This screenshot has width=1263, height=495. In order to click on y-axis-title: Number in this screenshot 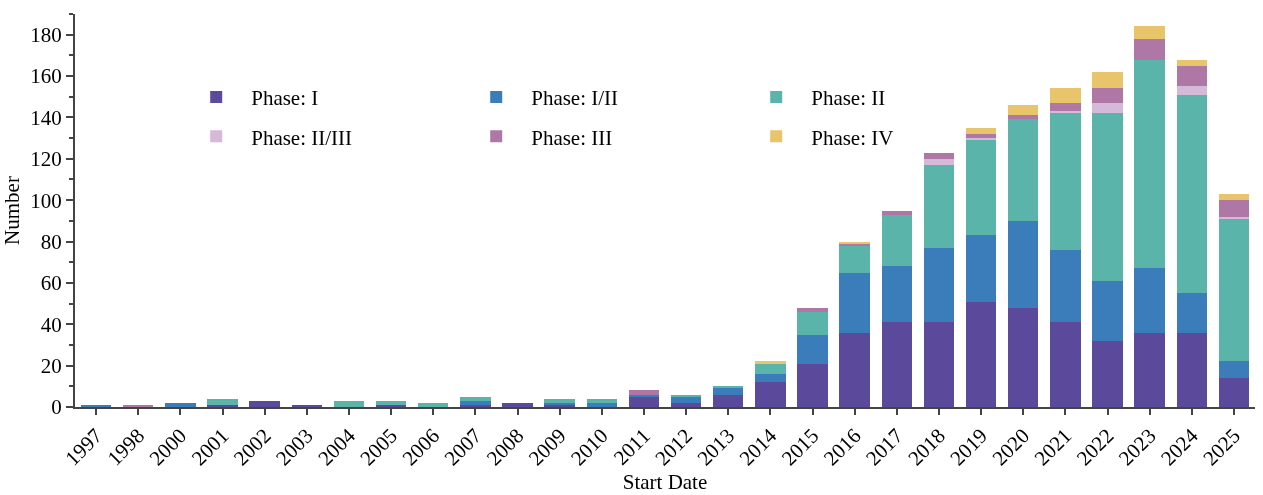, I will do `click(12, 210)`.